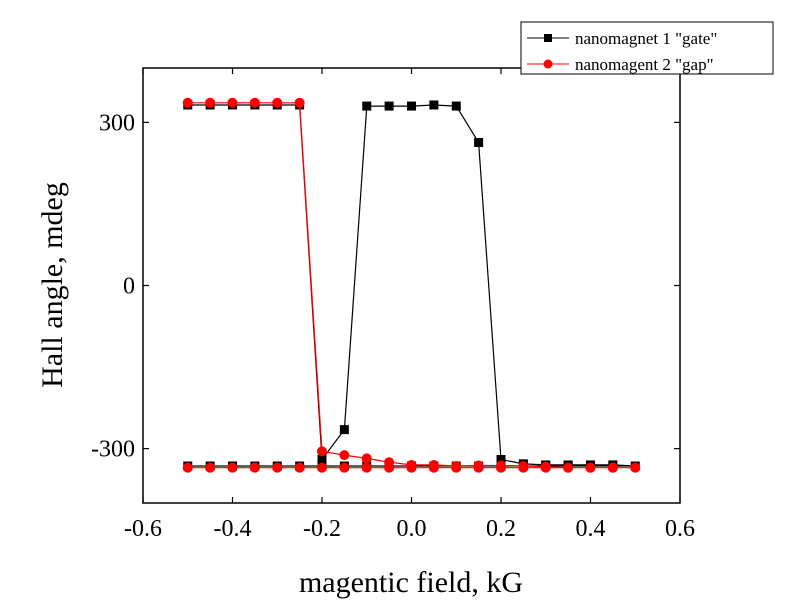 The image size is (790, 605). I want to click on legend-box, so click(647, 48).